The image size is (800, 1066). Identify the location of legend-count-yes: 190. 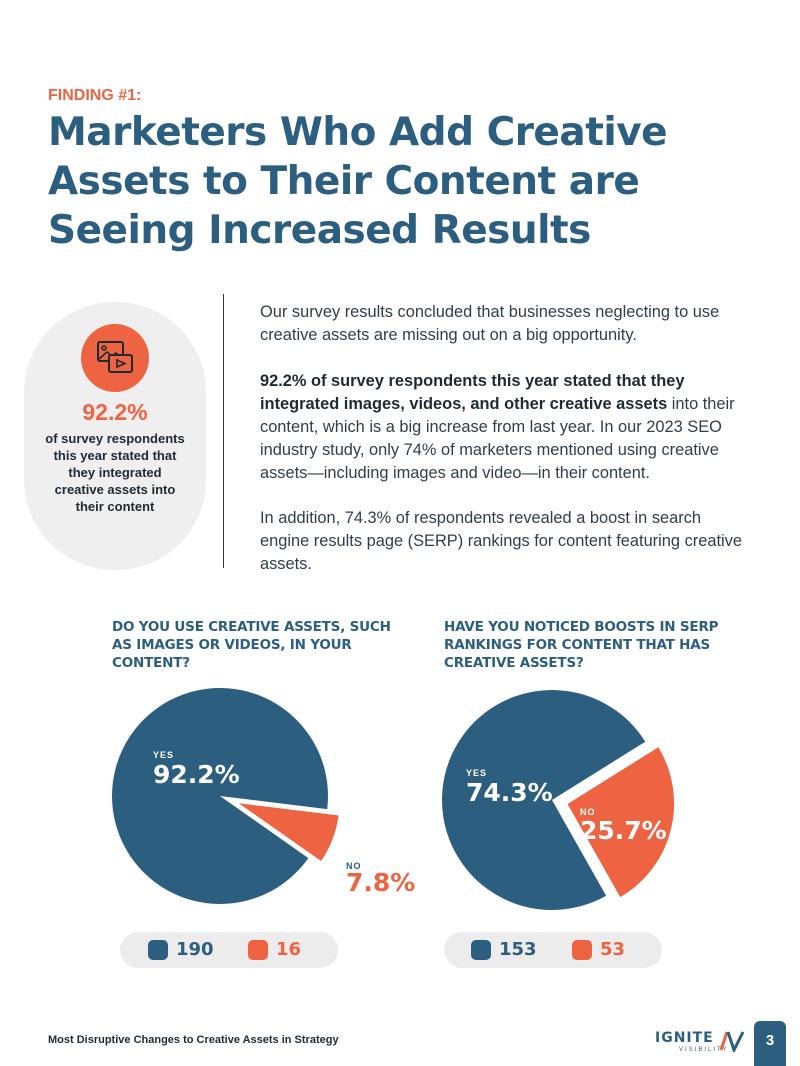
(195, 949).